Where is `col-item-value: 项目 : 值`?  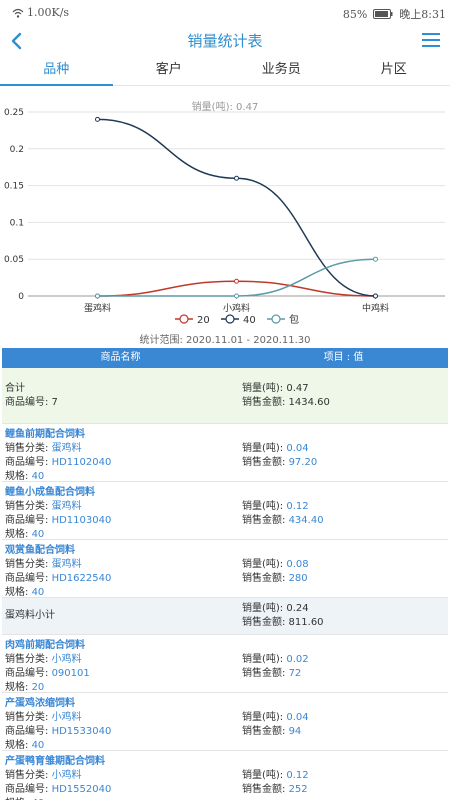
col-item-value: 项目 : 值 is located at coordinates (343, 357).